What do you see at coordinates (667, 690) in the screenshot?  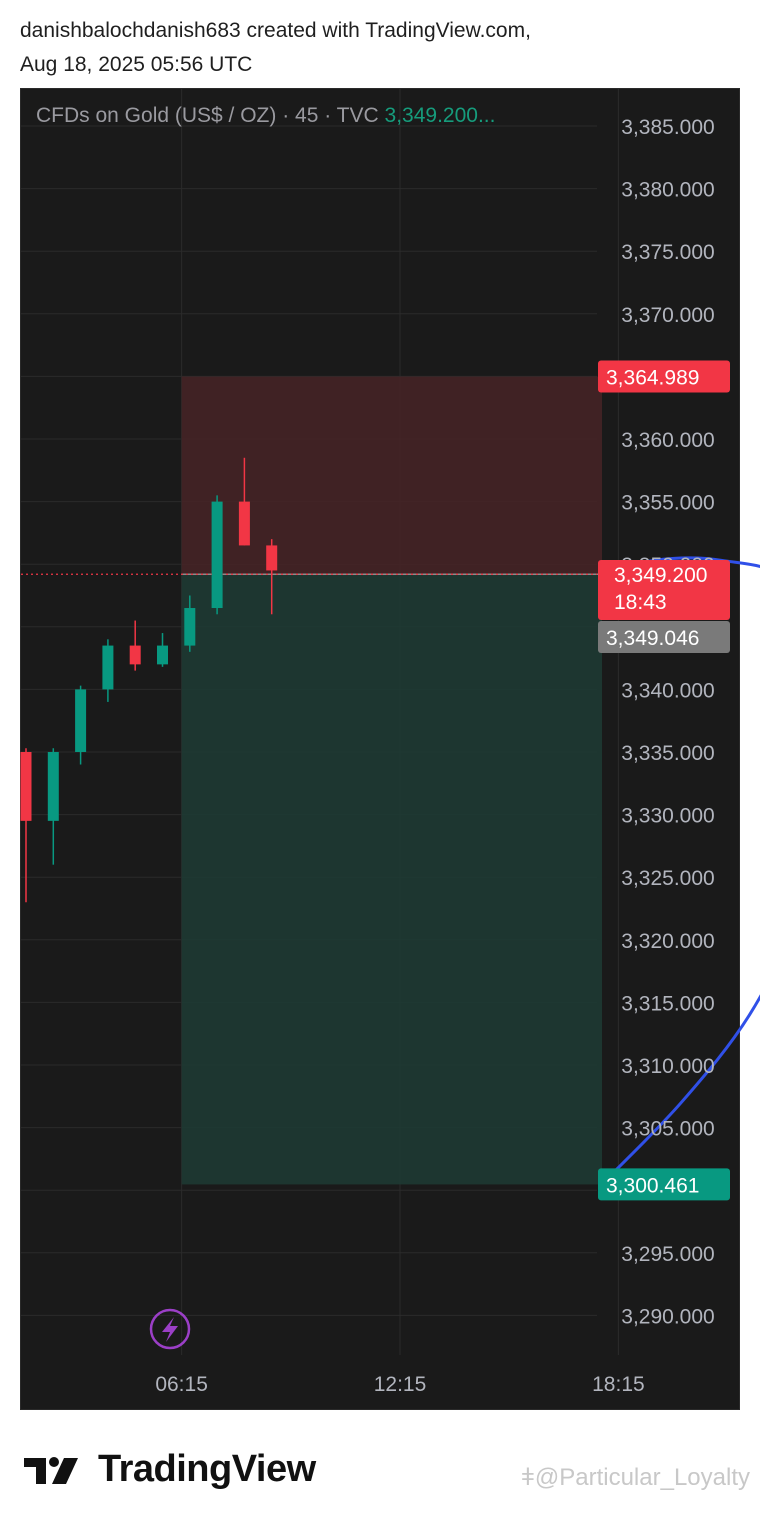 I see `y-tick-label: 3,340.000` at bounding box center [667, 690].